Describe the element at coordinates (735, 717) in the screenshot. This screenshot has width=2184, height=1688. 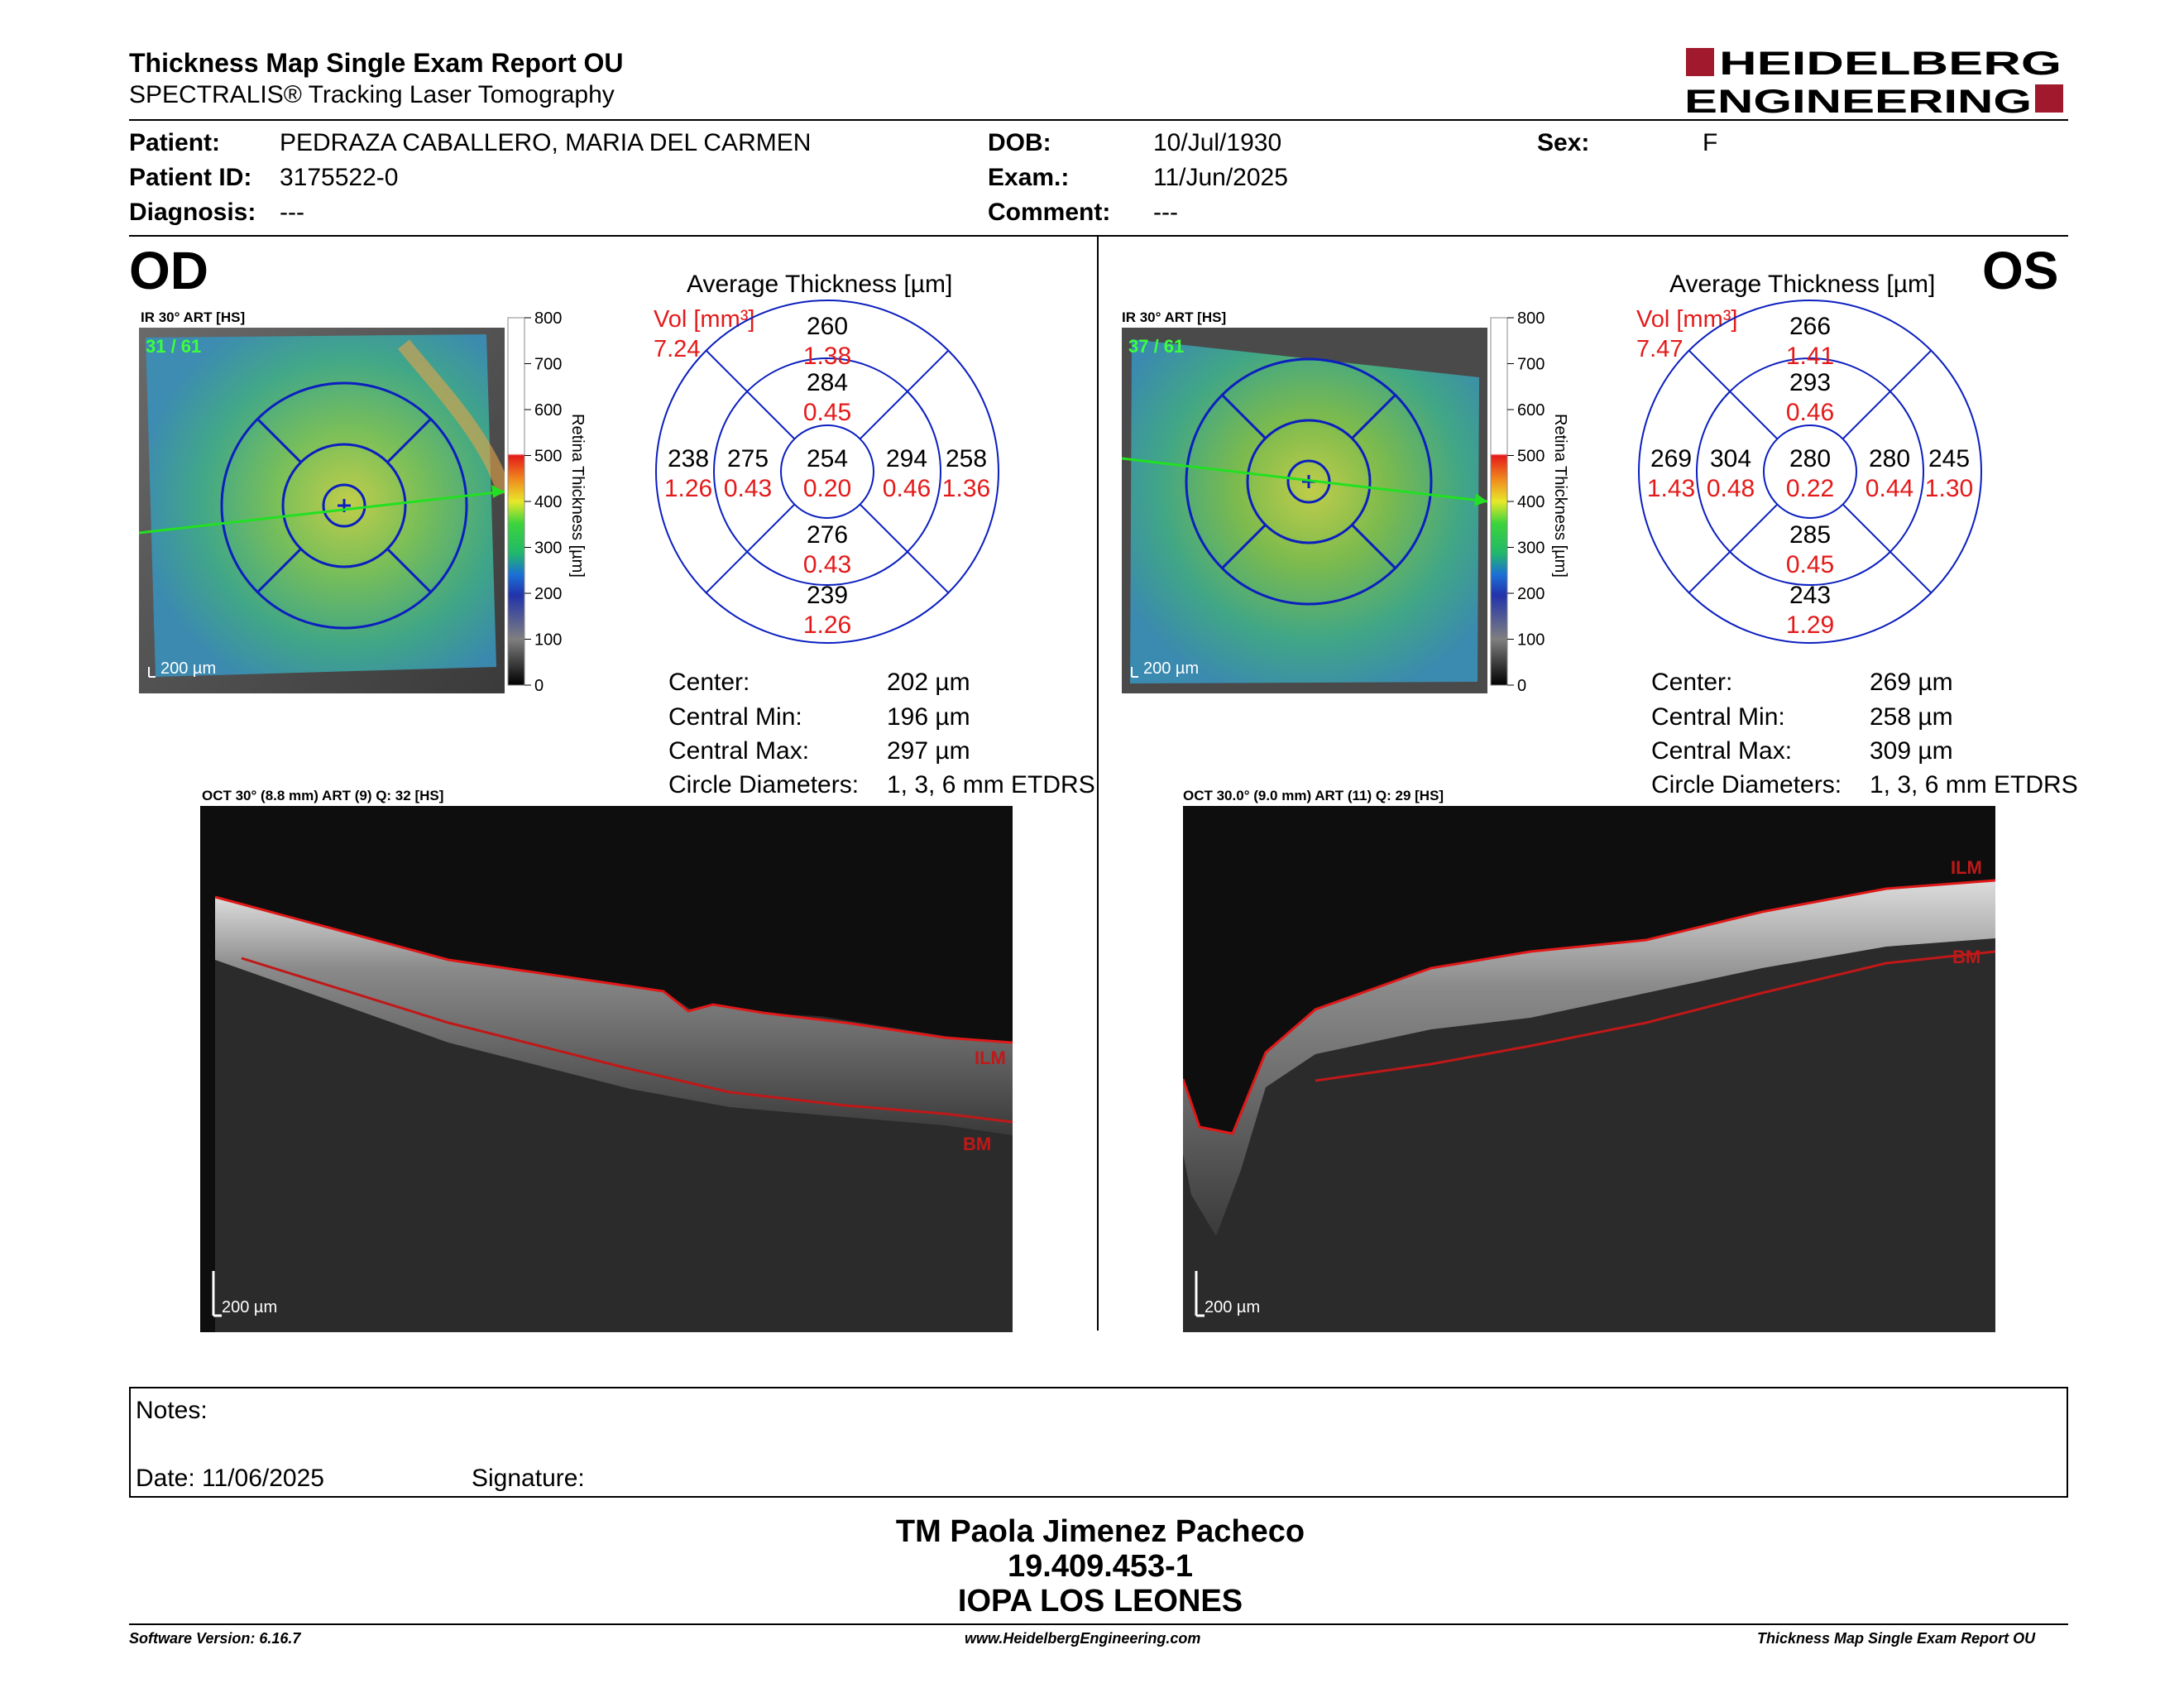
I see `od-stat-min-label: Central Min:` at that location.